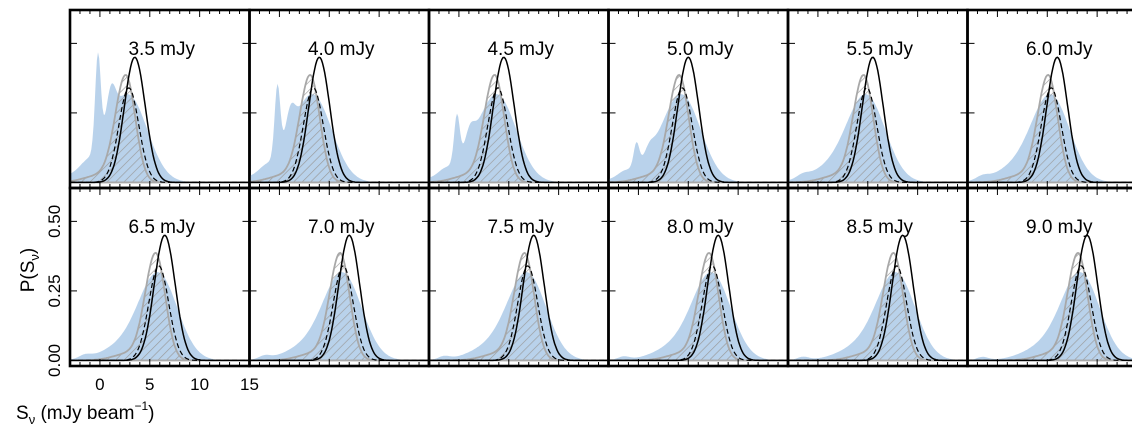 The image size is (1132, 427). What do you see at coordinates (879, 49) in the screenshot?
I see `panel-label: 5.5 mJy` at bounding box center [879, 49].